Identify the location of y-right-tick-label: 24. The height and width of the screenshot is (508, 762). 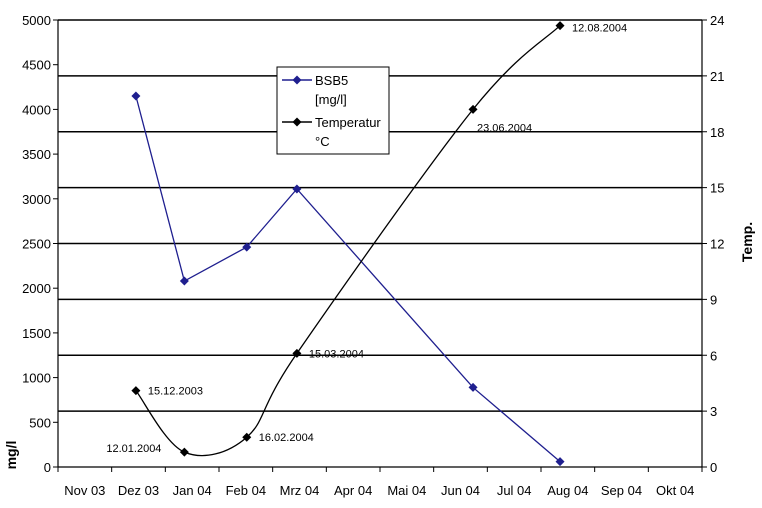
(717, 20).